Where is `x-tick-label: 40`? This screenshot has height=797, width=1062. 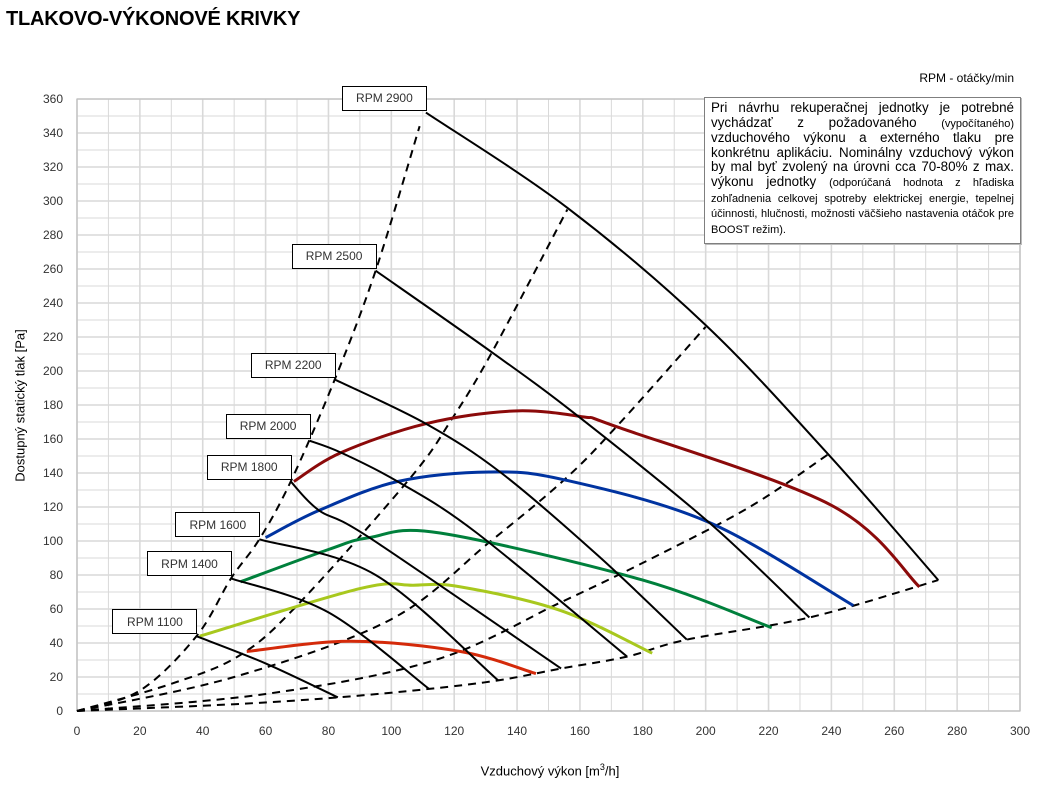
x-tick-label: 40 is located at coordinates (203, 731).